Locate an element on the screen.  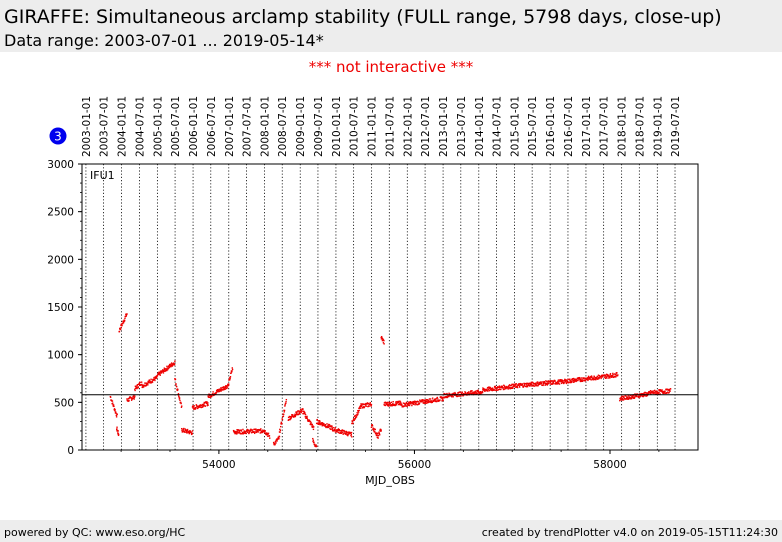
date-tick-label: 2018-07-01 is located at coordinates (640, 126).